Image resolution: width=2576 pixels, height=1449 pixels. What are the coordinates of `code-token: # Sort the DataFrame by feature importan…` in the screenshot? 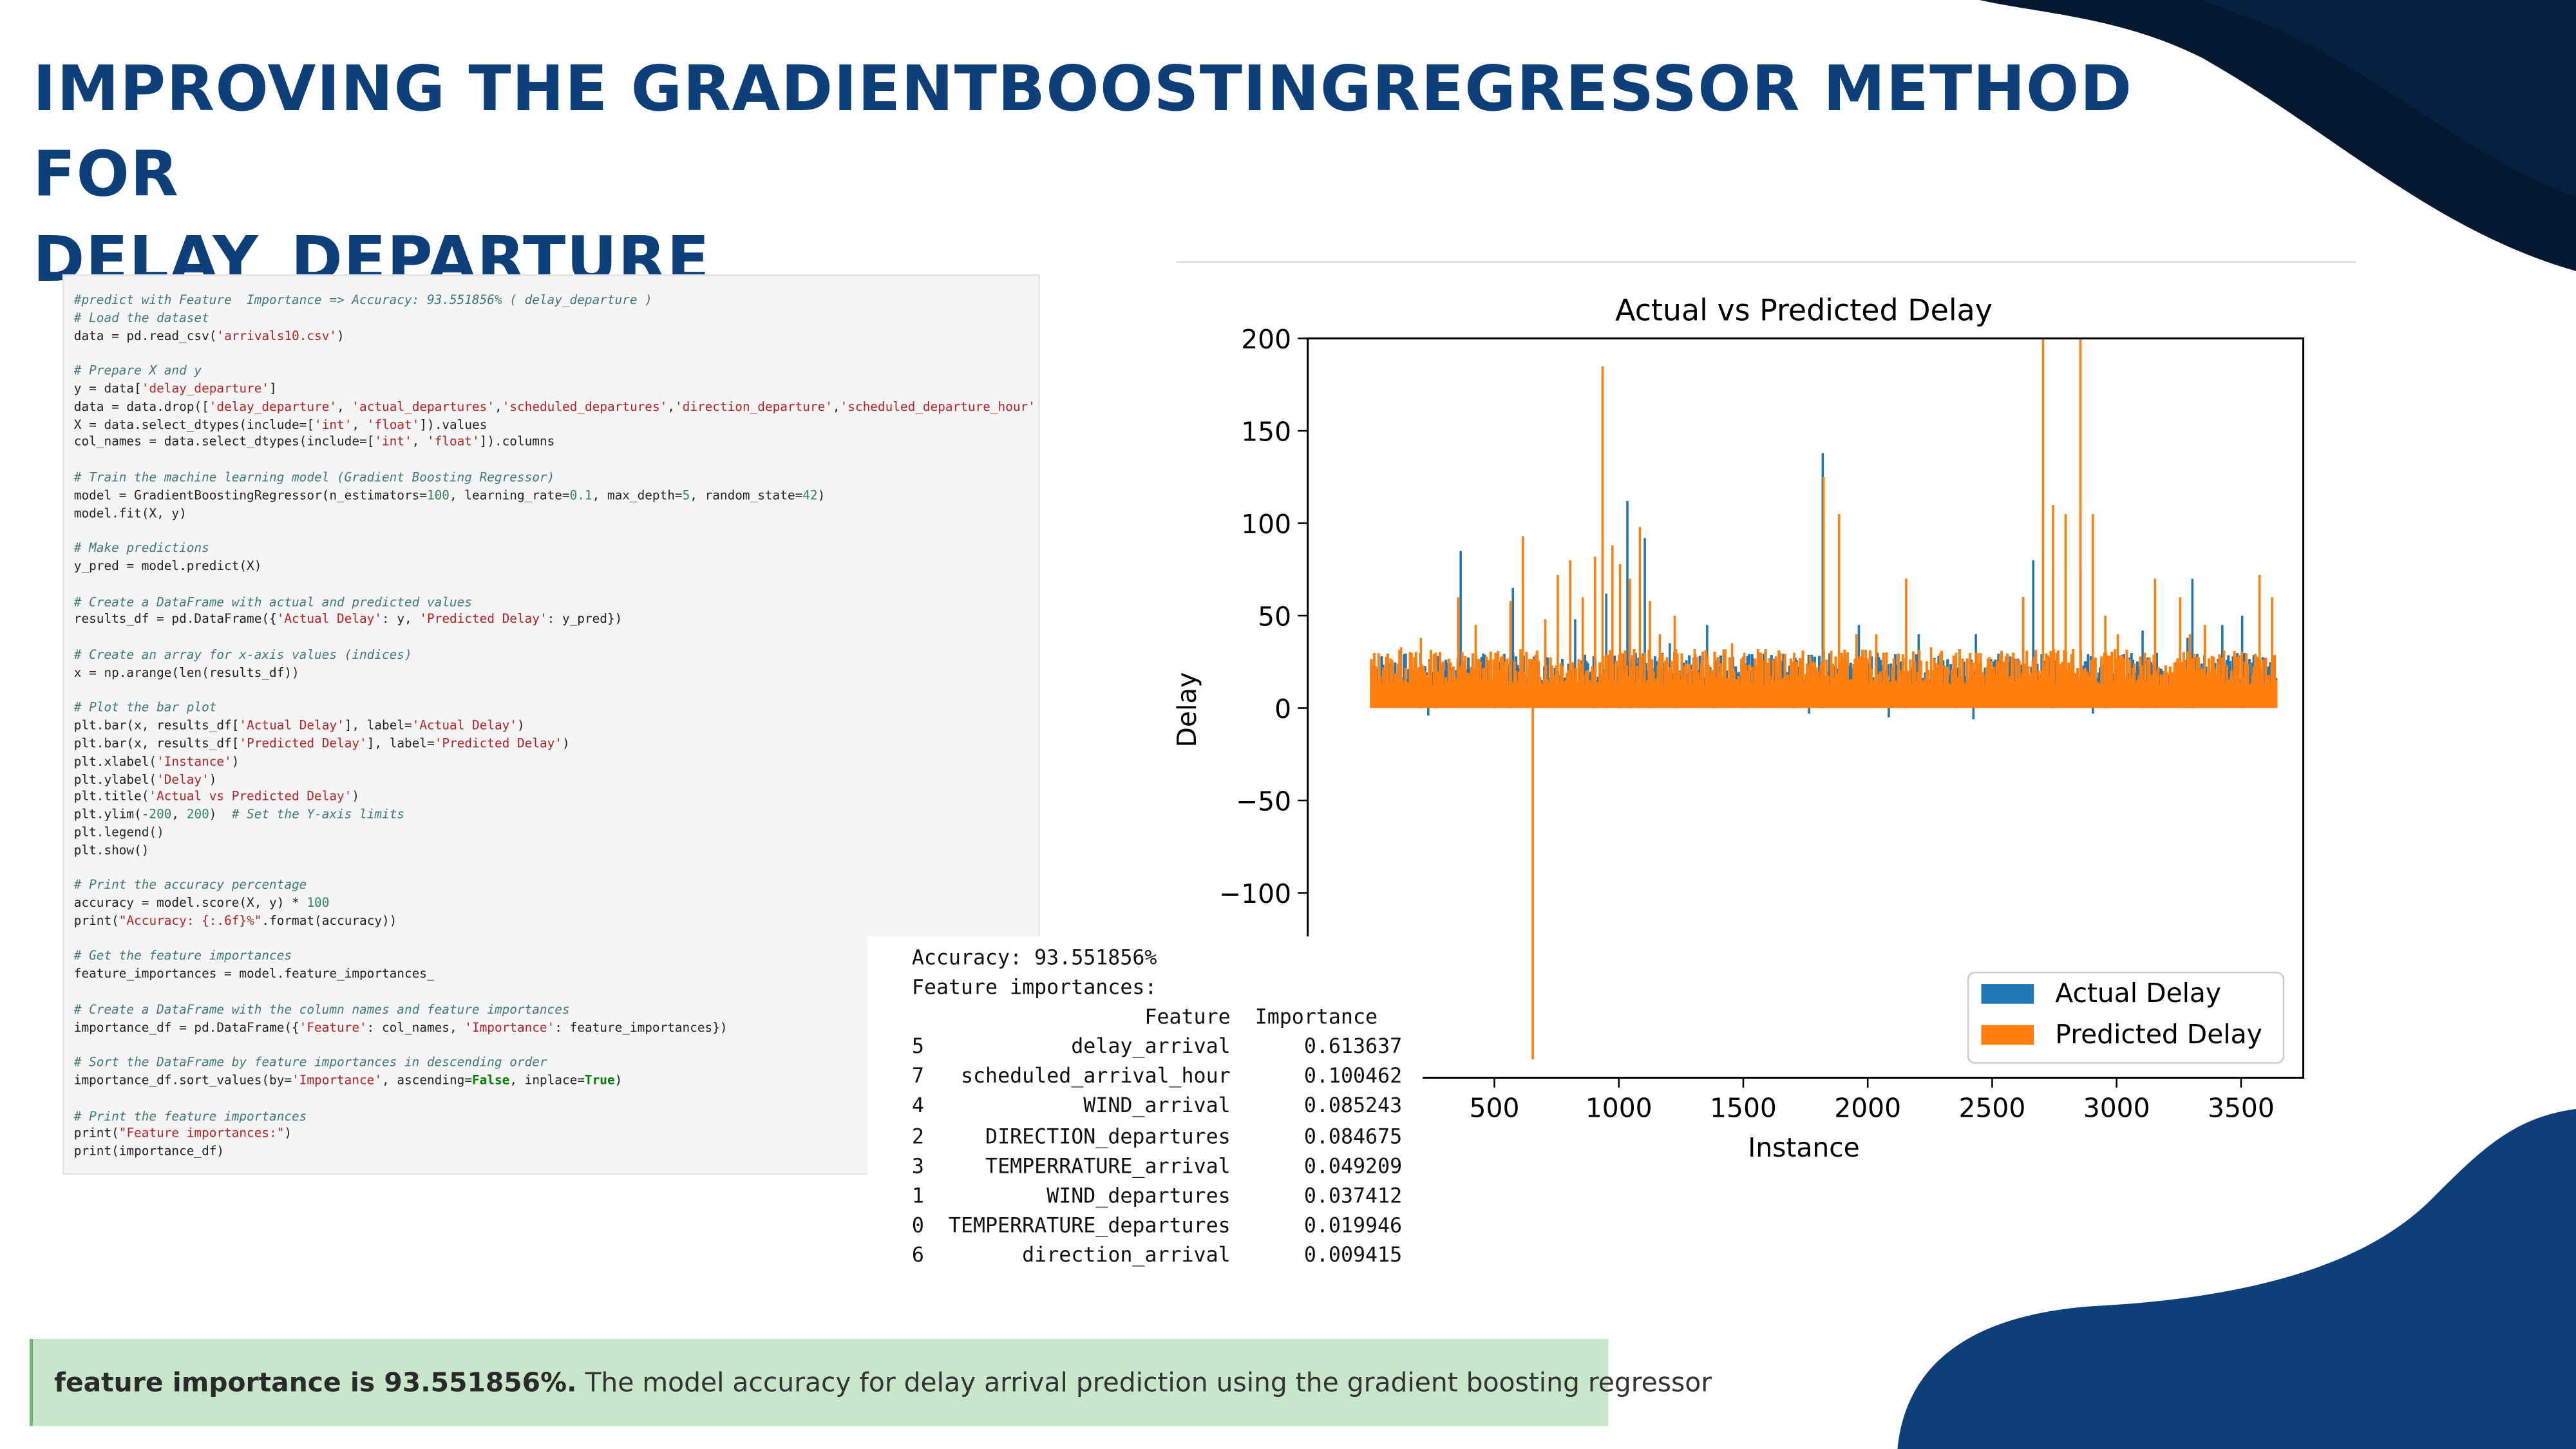 It's located at (310, 1062).